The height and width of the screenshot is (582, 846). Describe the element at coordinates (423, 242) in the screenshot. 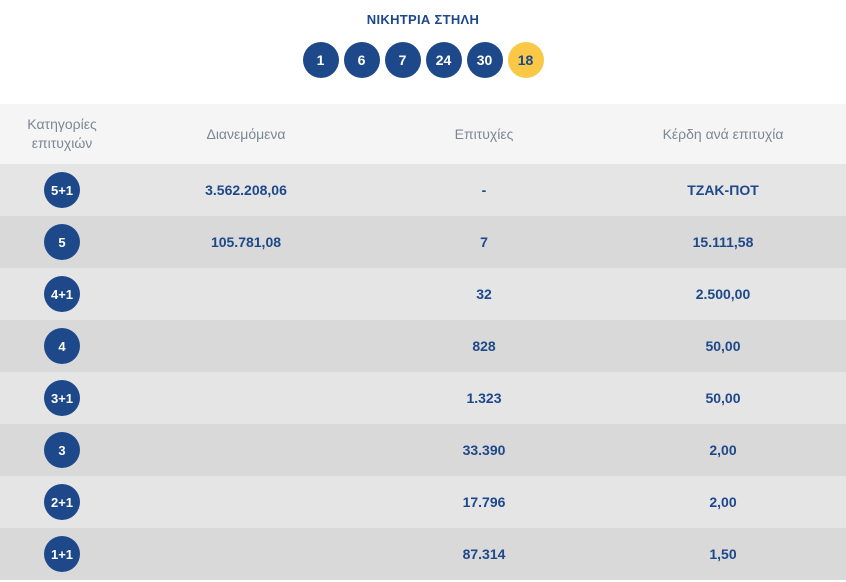

I see `table-row: 5 105.781,08 7 15.111,58` at that location.